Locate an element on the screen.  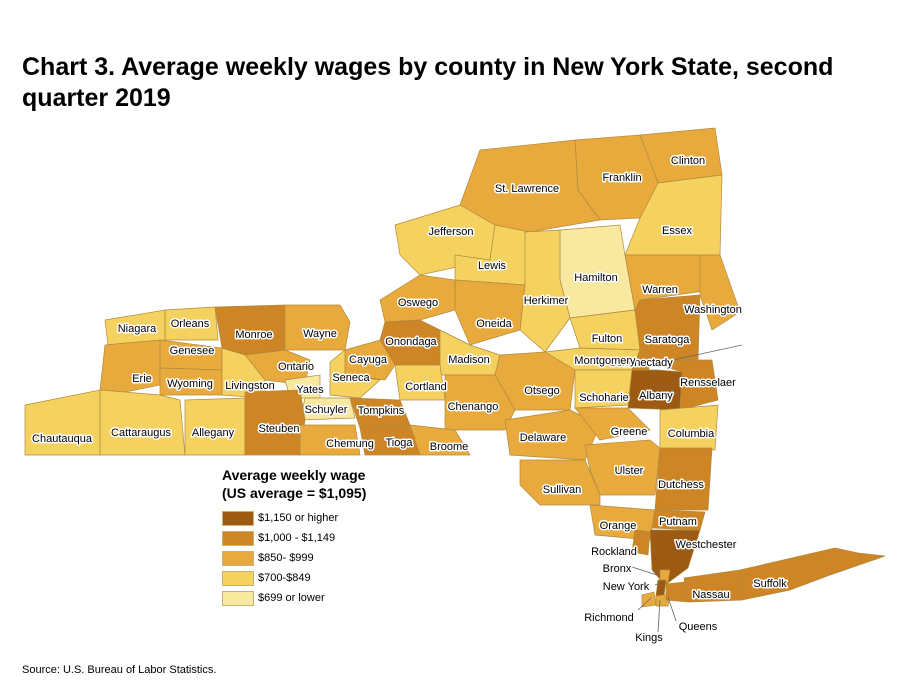
callout-bronx is located at coordinates (646, 571).